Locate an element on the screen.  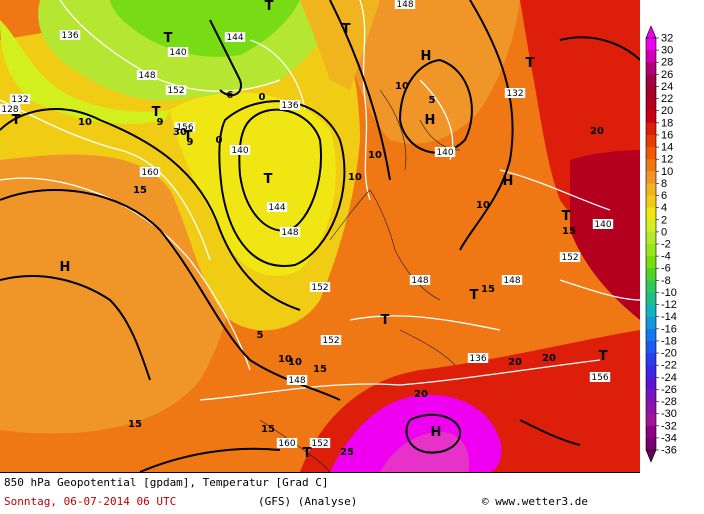
legend-label: -18 is located at coordinates (669, 341).